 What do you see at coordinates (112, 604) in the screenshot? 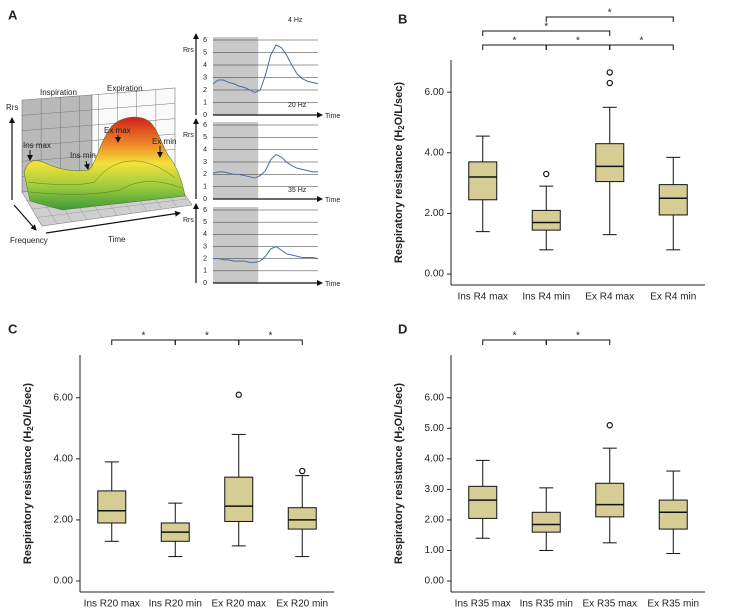
I see `x-tick-label: Ins R20 max` at bounding box center [112, 604].